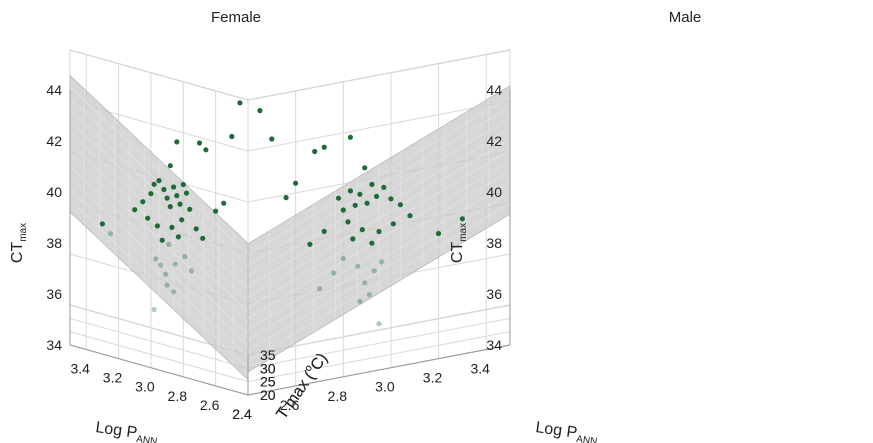  I want to click on x-tick-label: 3.0, so click(145, 387).